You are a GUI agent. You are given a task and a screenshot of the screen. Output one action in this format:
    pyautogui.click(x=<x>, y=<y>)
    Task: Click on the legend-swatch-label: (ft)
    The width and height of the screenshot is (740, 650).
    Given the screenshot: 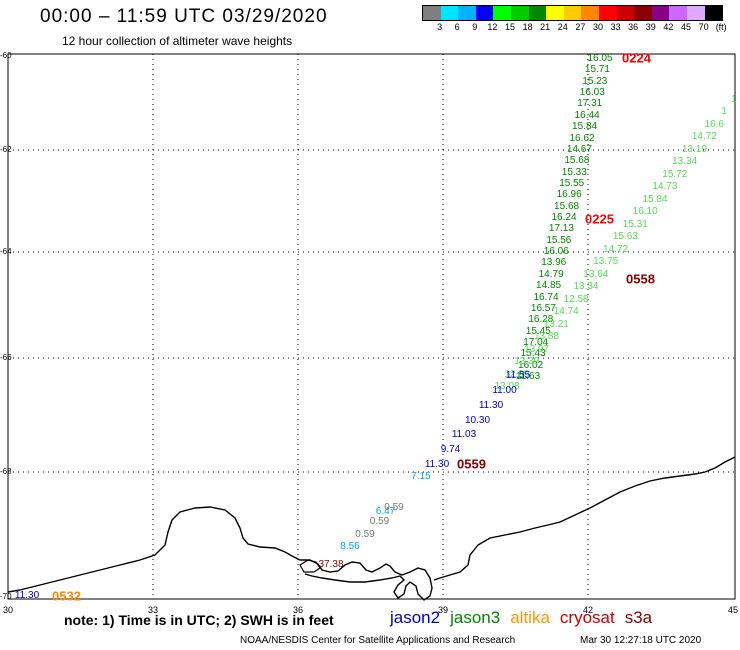 What is the action you would take?
    pyautogui.click(x=721, y=27)
    